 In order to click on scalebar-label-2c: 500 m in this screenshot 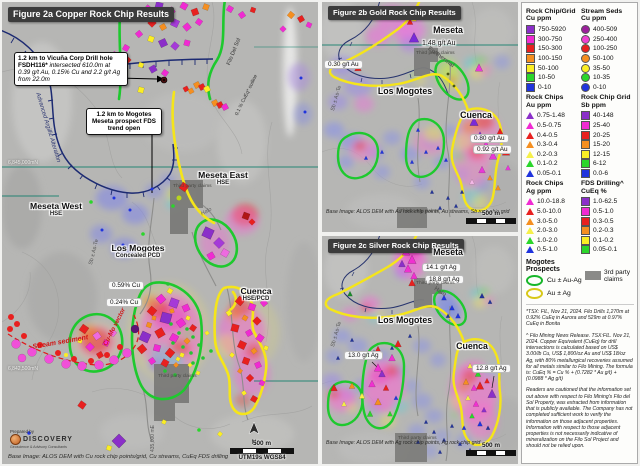, I will do `click(491, 445)`.